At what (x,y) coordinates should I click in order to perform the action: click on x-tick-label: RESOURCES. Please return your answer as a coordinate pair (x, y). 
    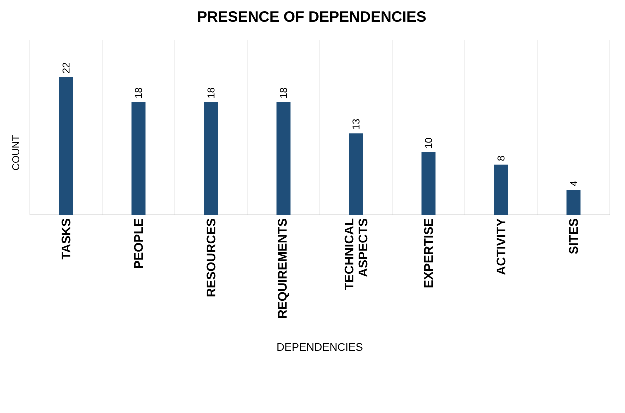
    Looking at the image, I should click on (211, 258).